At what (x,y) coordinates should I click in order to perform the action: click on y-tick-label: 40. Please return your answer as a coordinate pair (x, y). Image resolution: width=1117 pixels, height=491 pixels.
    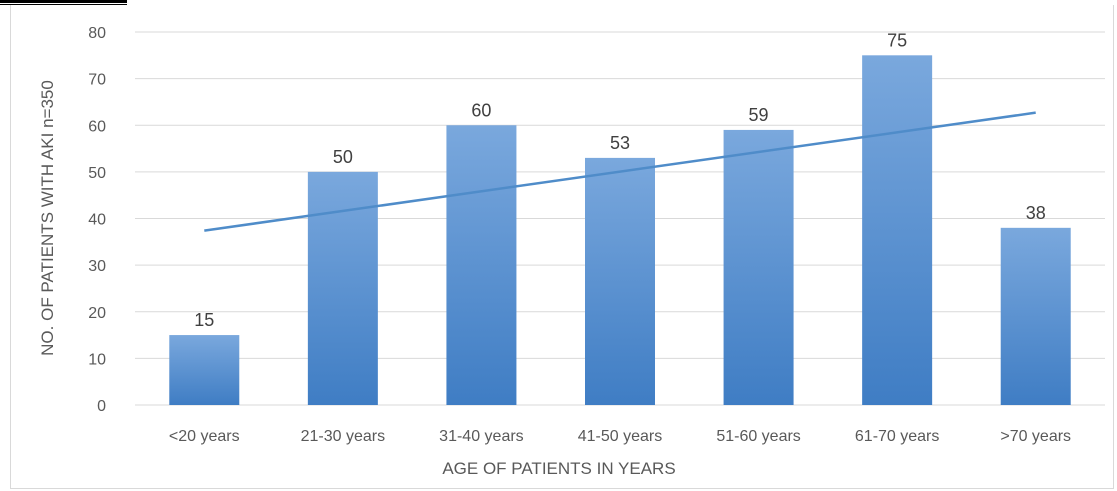
    Looking at the image, I should click on (97, 220).